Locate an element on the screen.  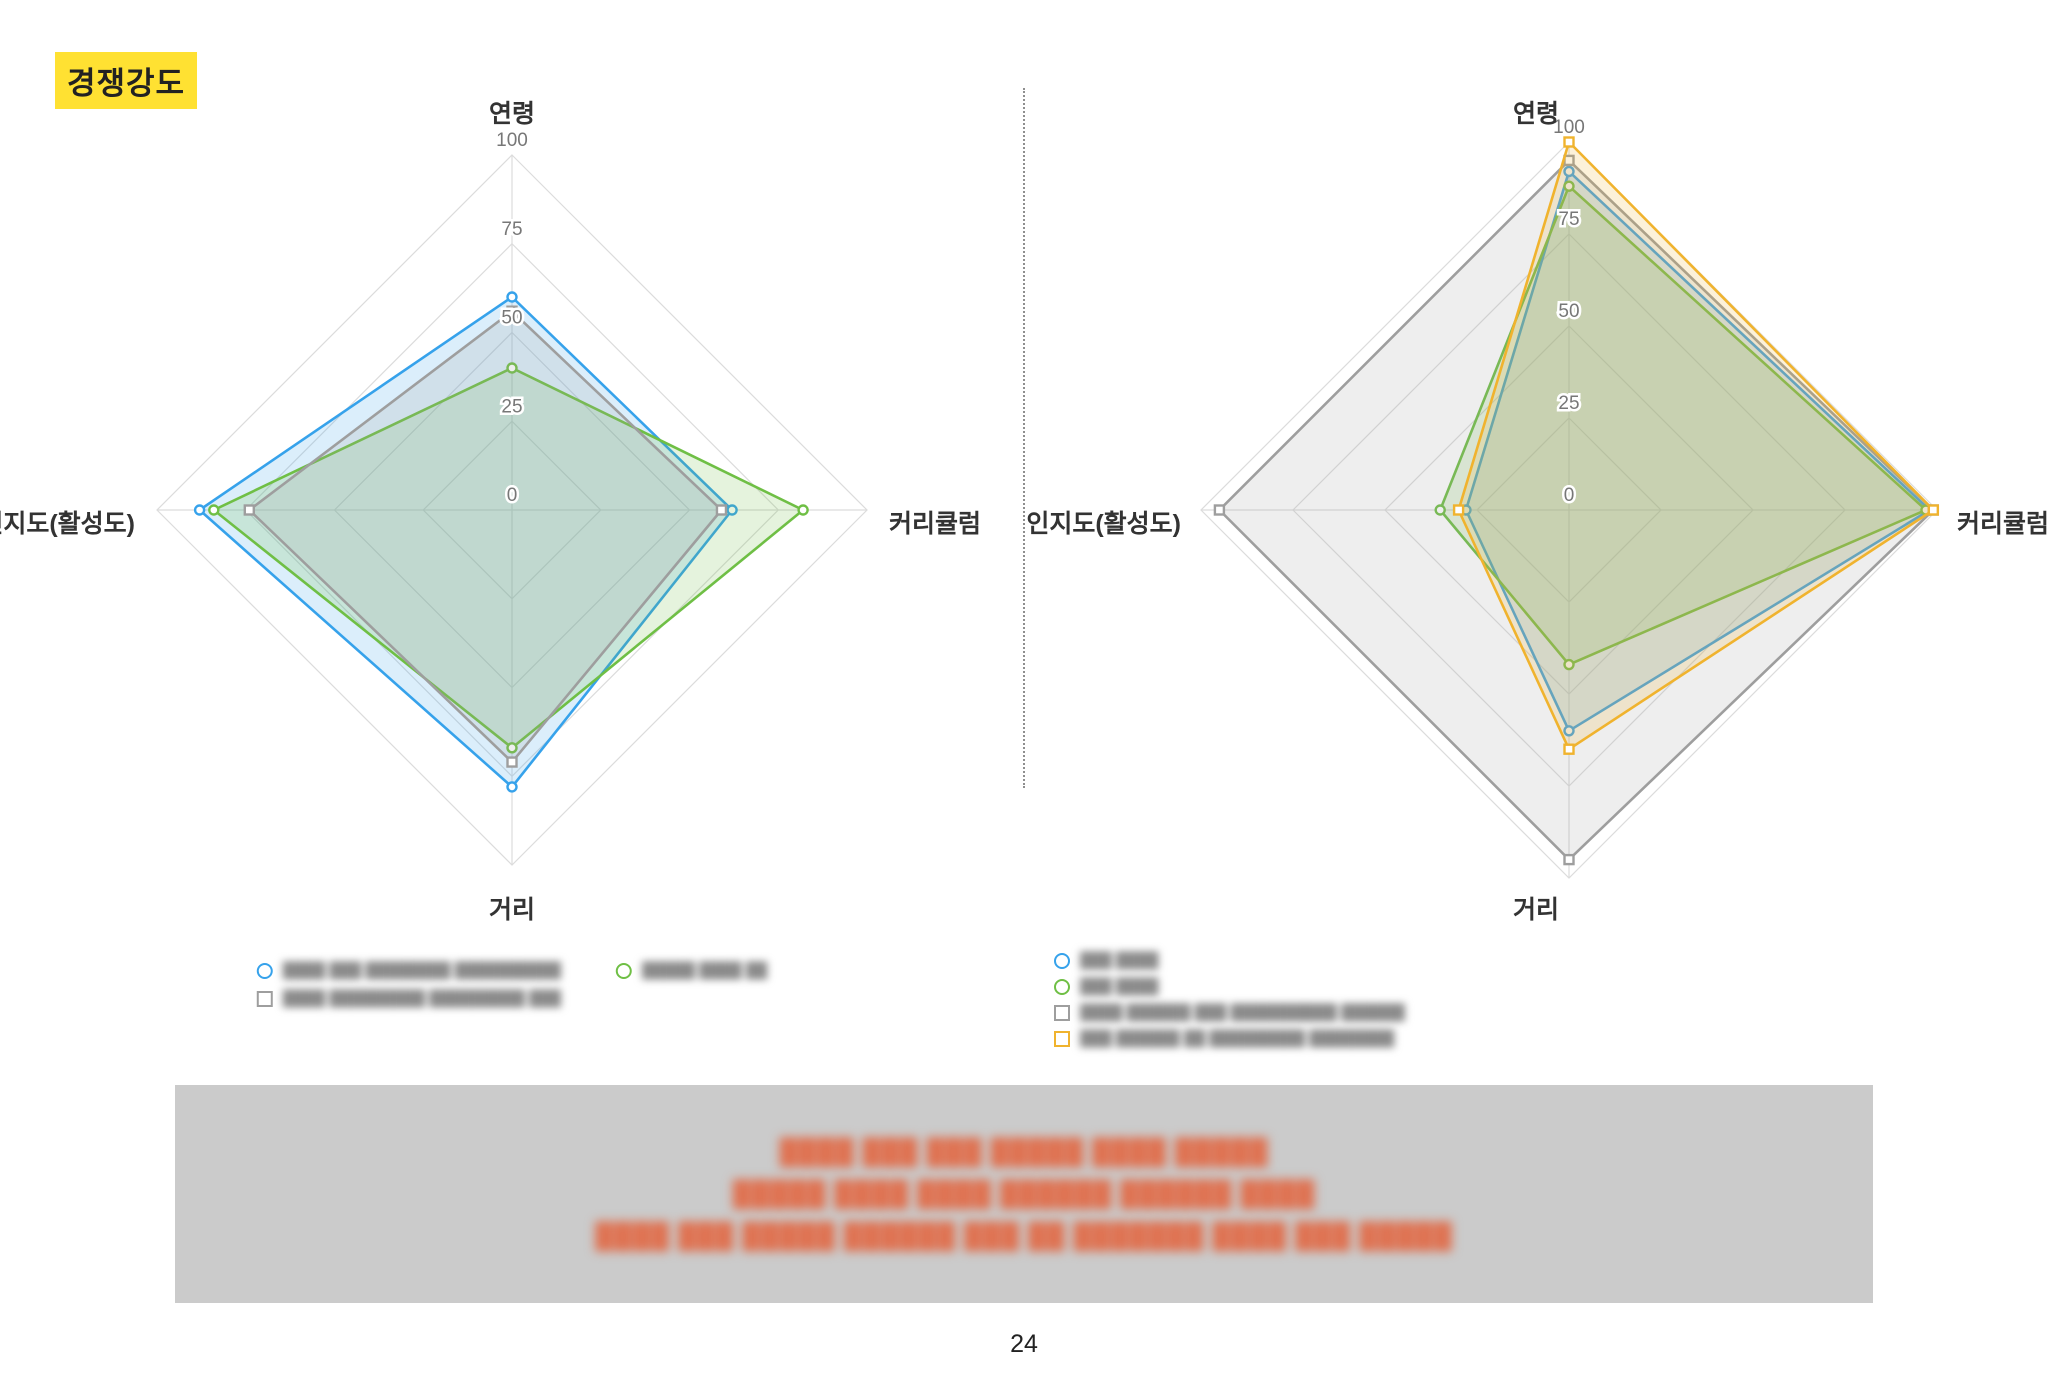
legend-item: ████ █████████ █████████ ███ is located at coordinates (408, 998).